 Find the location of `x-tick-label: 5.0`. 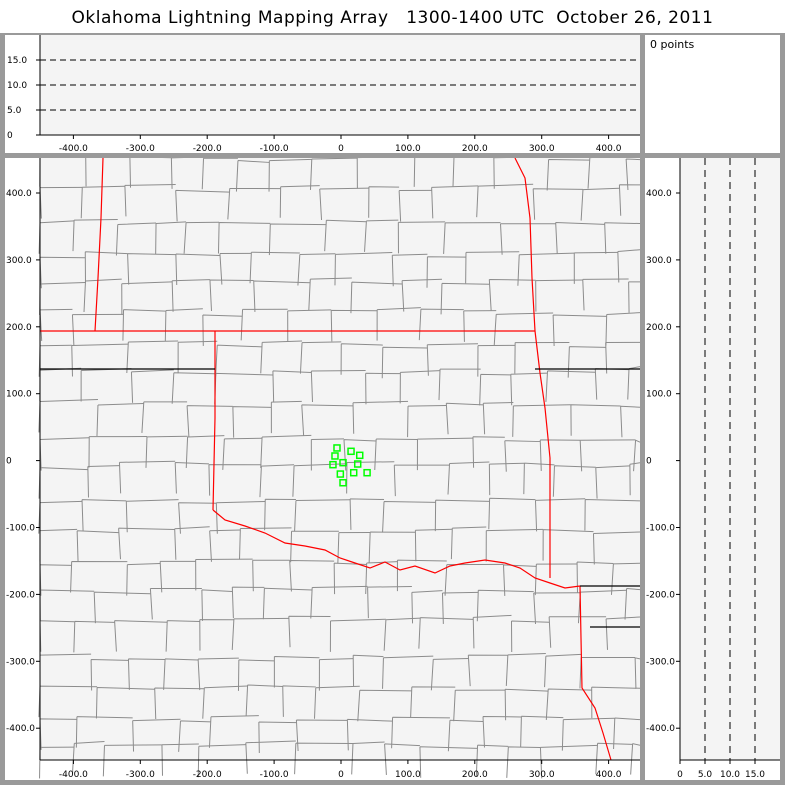

x-tick-label: 5.0 is located at coordinates (705, 775).